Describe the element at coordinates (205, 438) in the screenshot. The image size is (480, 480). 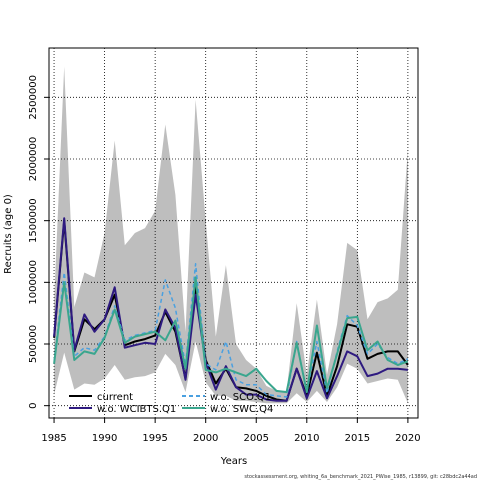
I see `x-tick-label: 2000` at that location.